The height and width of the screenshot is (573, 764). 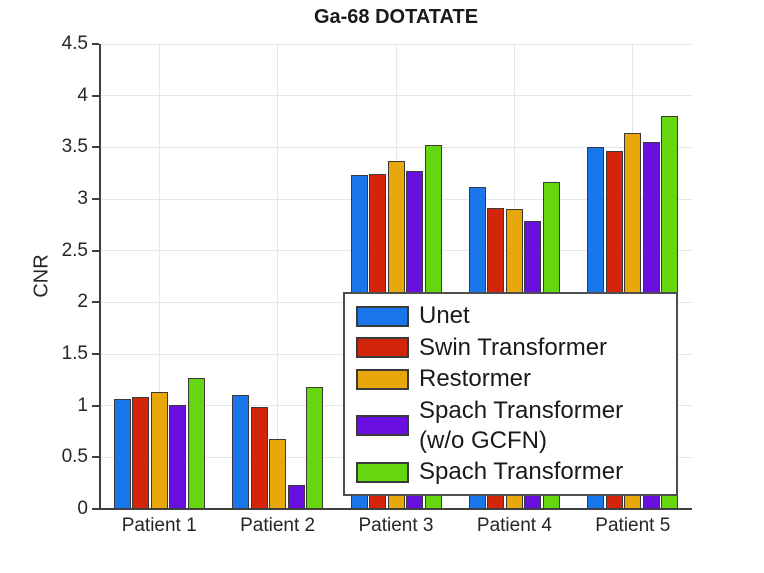 I want to click on legend-label: Spach Transformer, so click(x=521, y=471).